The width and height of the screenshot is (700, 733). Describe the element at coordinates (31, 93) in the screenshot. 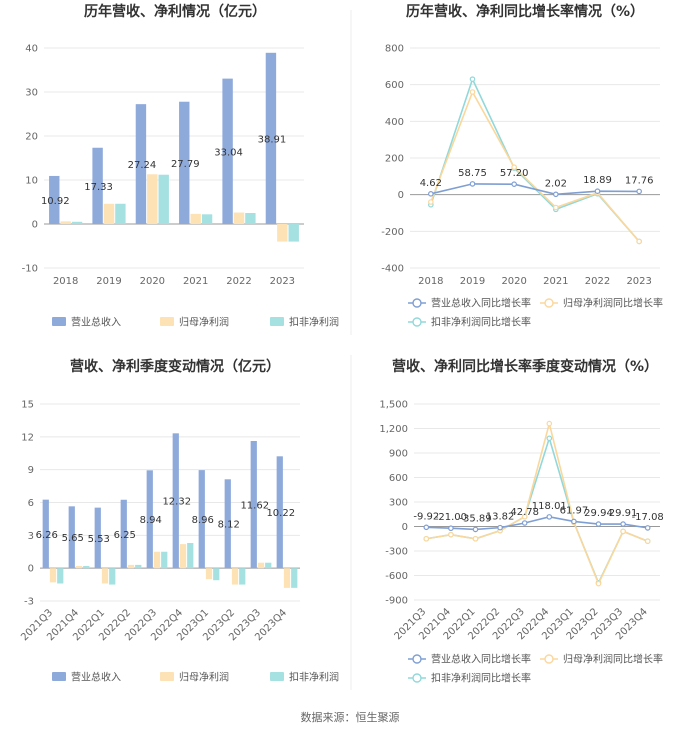

I see `y-tick-label: 30` at that location.